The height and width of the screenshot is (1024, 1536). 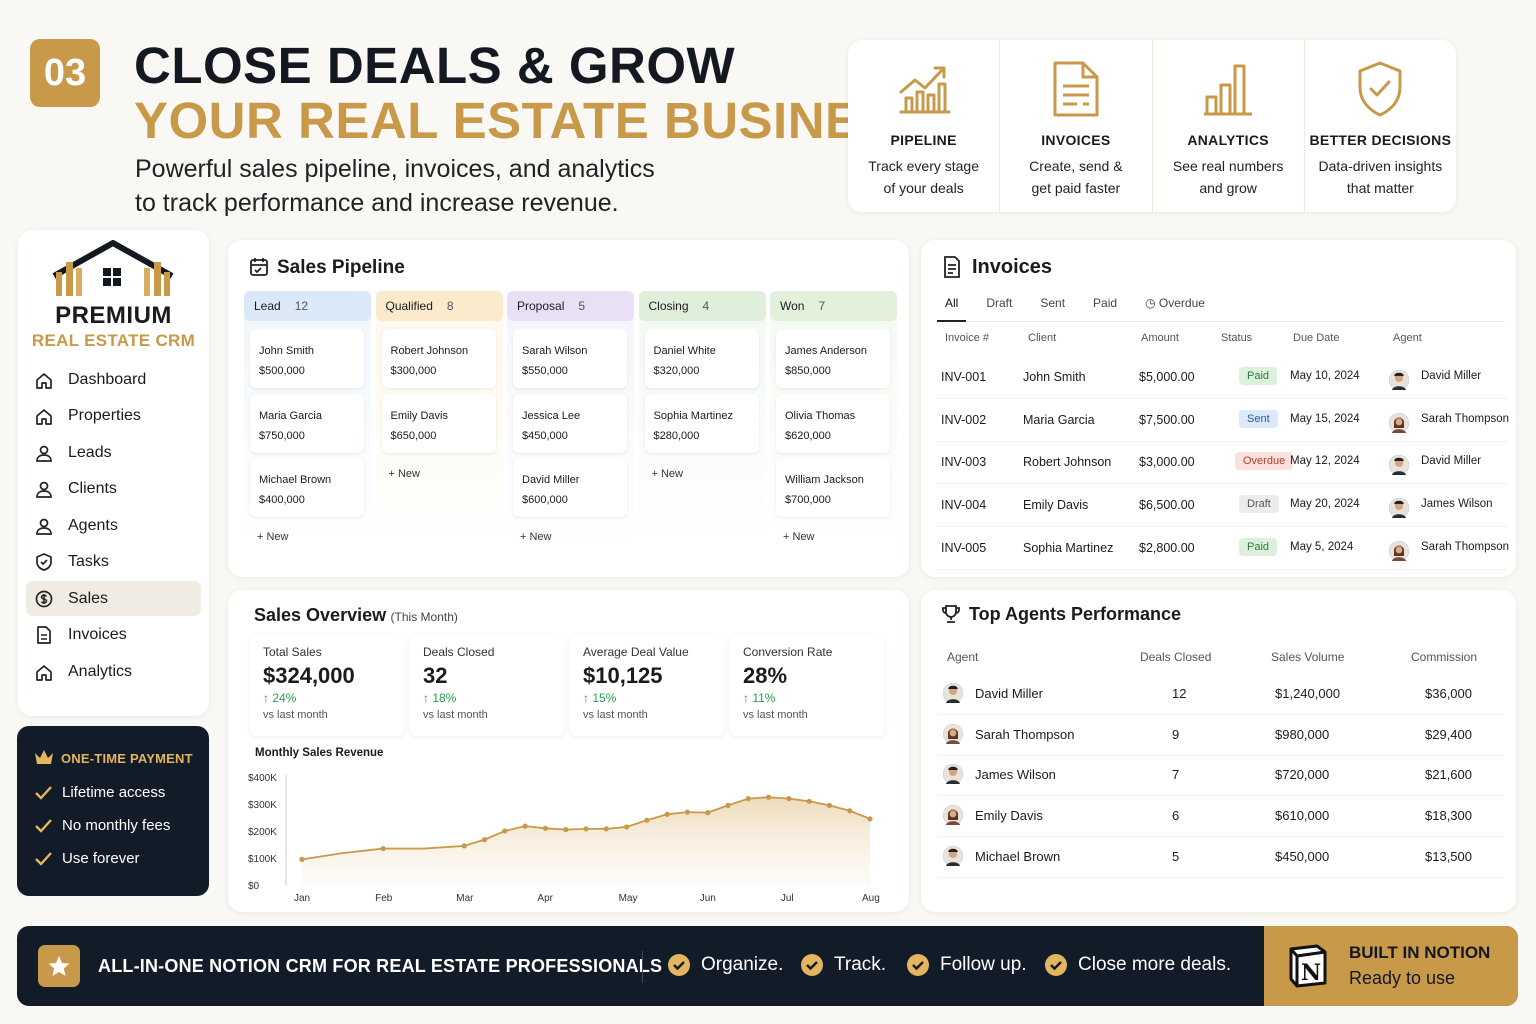 I want to click on home-icon, so click(x=44, y=417).